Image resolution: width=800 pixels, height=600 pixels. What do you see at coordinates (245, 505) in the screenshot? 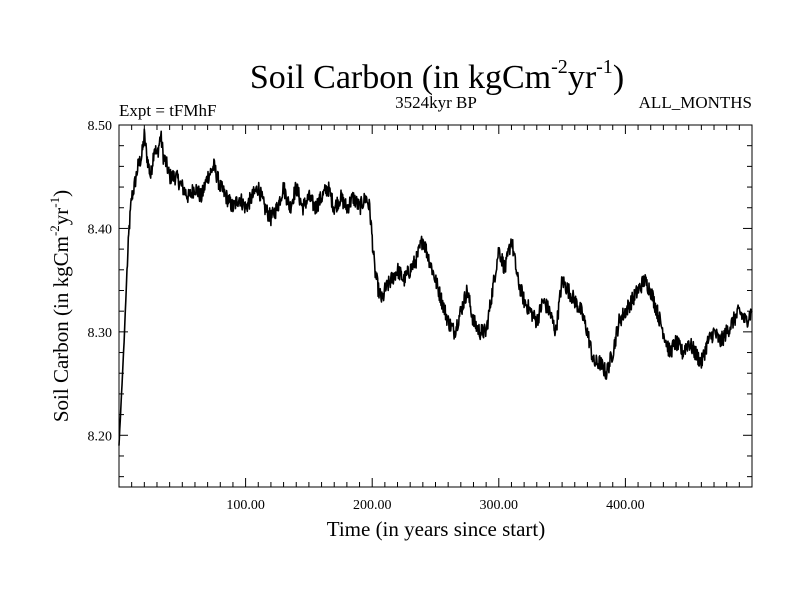
I see `x-tick-label: 100.00` at bounding box center [245, 505].